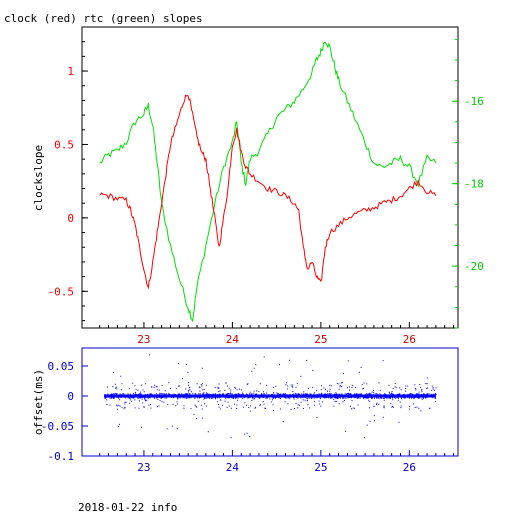 Image resolution: width=512 pixels, height=512 pixels. Describe the element at coordinates (127, 506) in the screenshot. I see `footer-date-info: 2018-01-22 info` at that location.